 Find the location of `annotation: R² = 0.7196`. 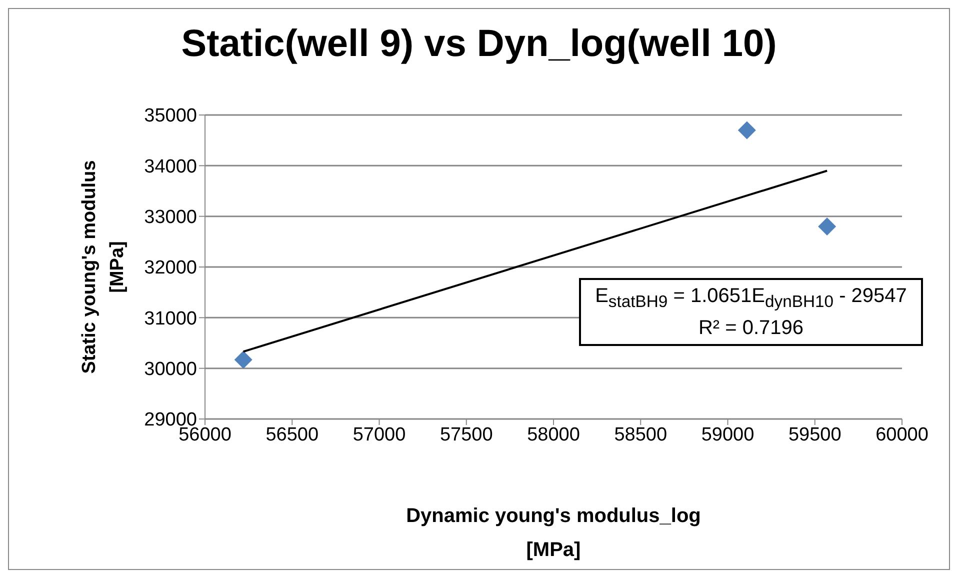

annotation: R² = 0.7196 is located at coordinates (751, 328).